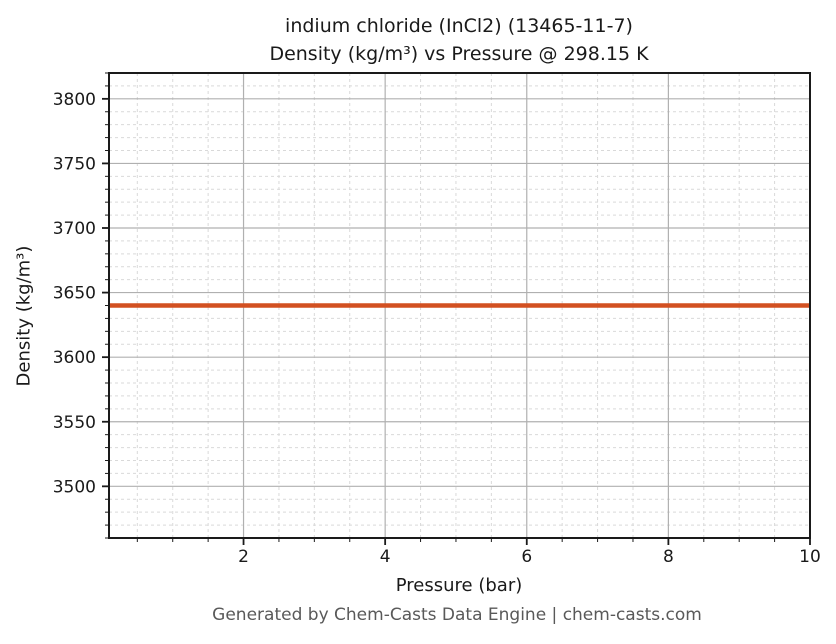  What do you see at coordinates (459, 26) in the screenshot?
I see `chart-title-line1: indium chloride (InCl2) (13465-11-7)` at bounding box center [459, 26].